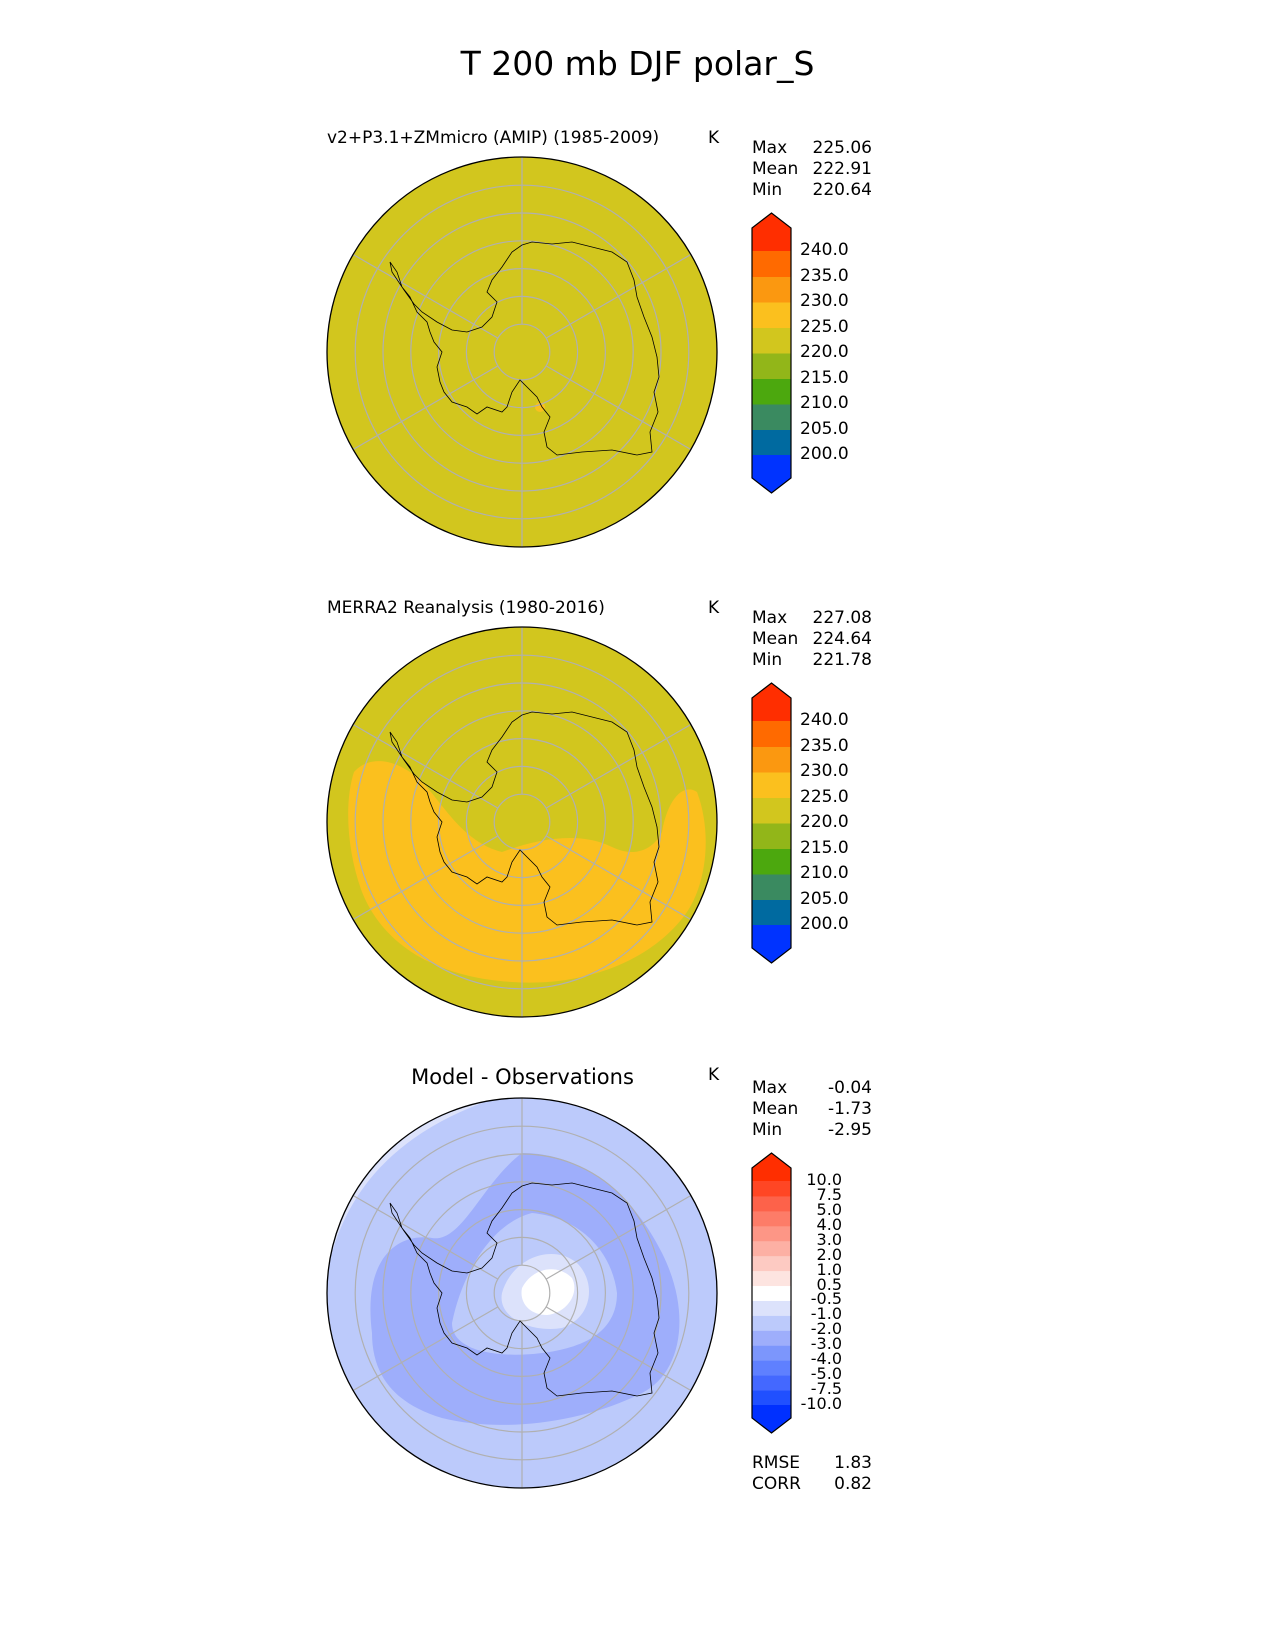  What do you see at coordinates (850, 1109) in the screenshot?
I see `stat-value: -1.73` at bounding box center [850, 1109].